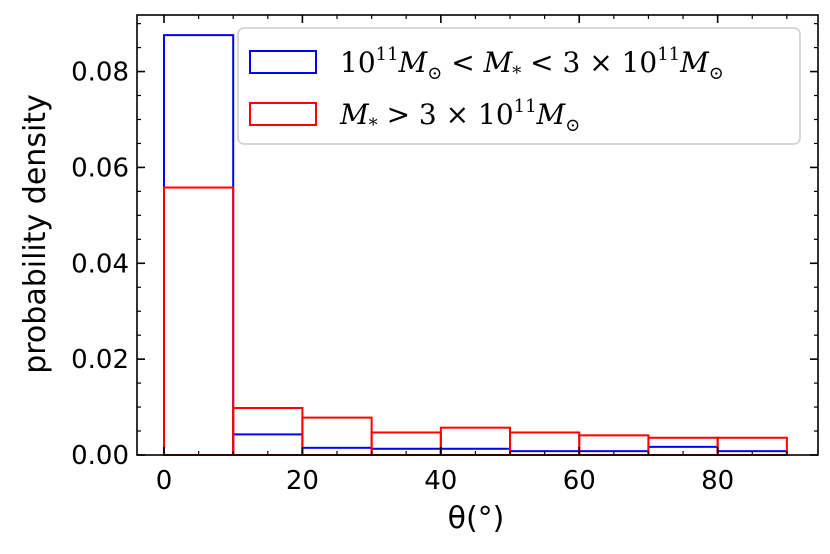 This screenshot has height=554, width=830. I want to click on y-tick-label: 0.06, so click(100, 168).